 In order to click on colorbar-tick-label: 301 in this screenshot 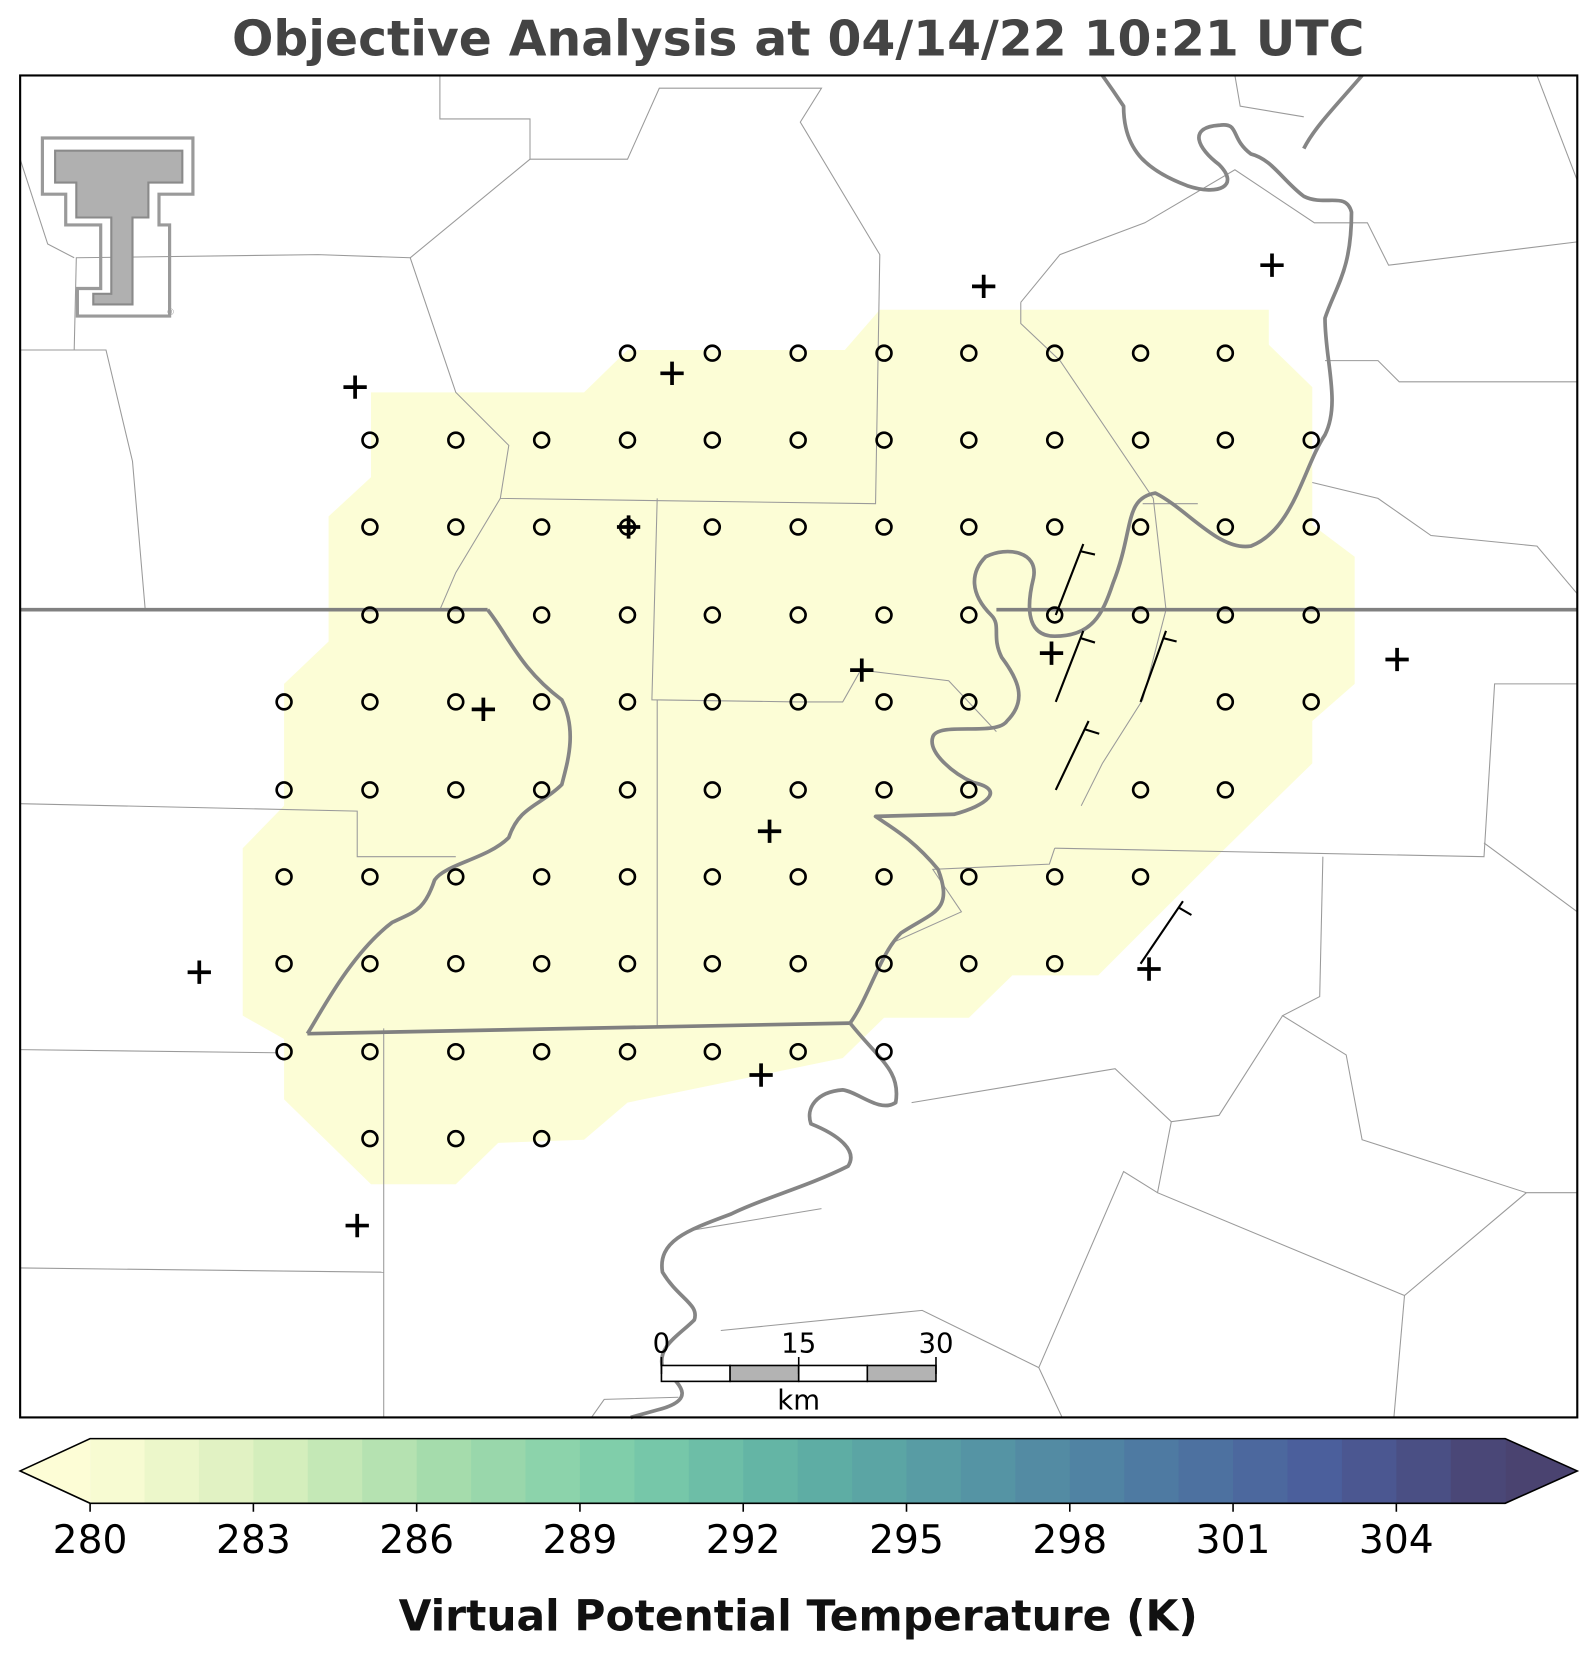, I will do `click(1233, 1540)`.